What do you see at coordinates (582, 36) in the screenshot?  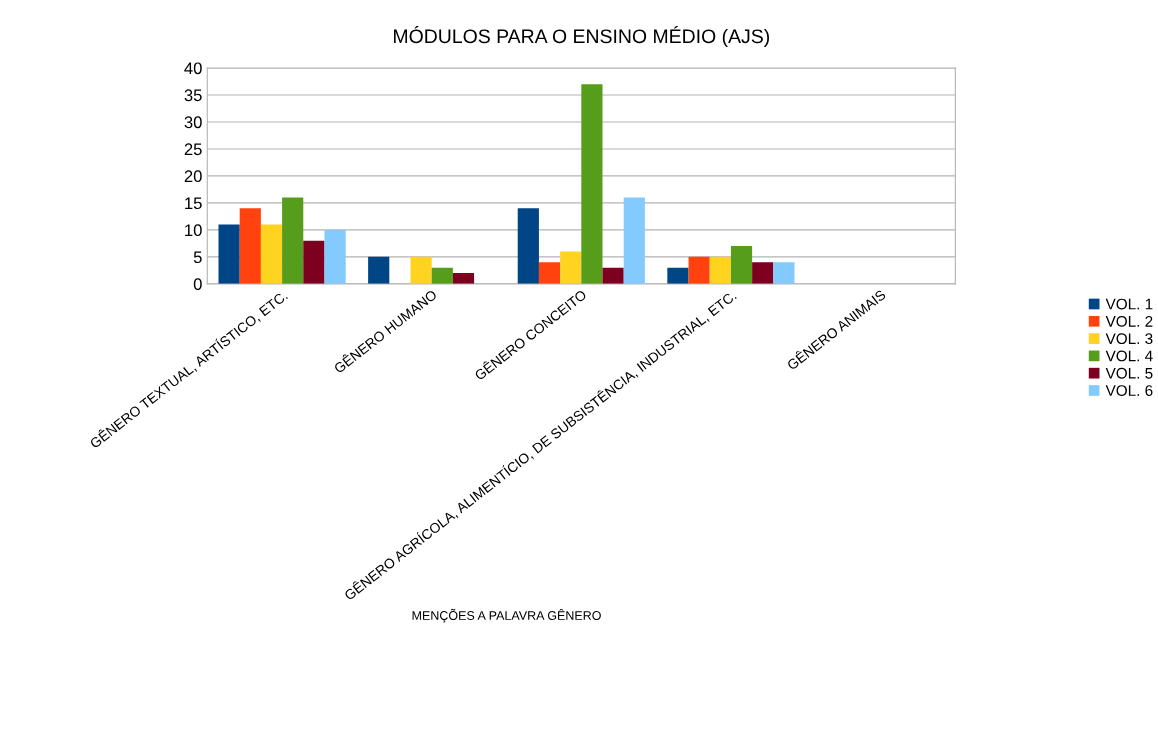 I see `chart-title: MÓDULOS PARA O ENSINO MÉDIO (AJS)` at bounding box center [582, 36].